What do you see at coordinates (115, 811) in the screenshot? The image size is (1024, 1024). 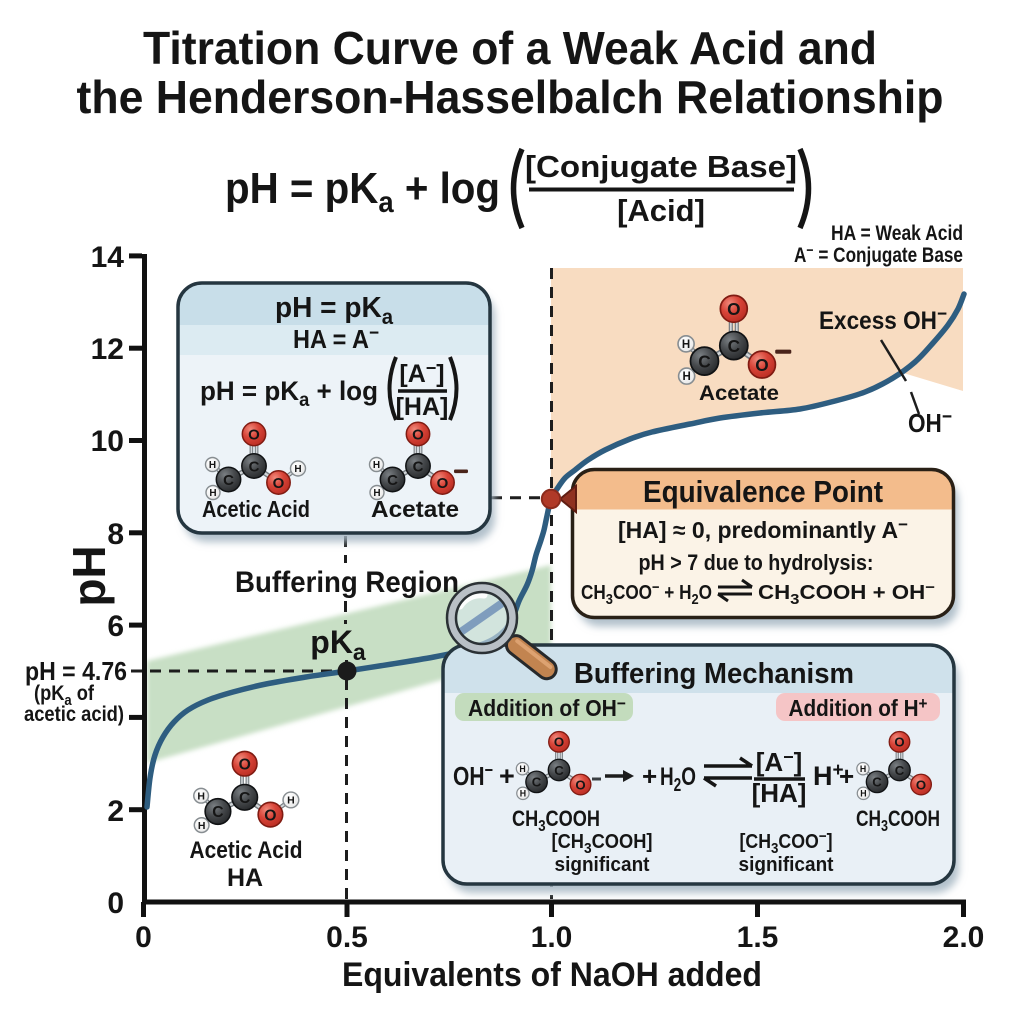 I see `svg-text: 2` at bounding box center [115, 811].